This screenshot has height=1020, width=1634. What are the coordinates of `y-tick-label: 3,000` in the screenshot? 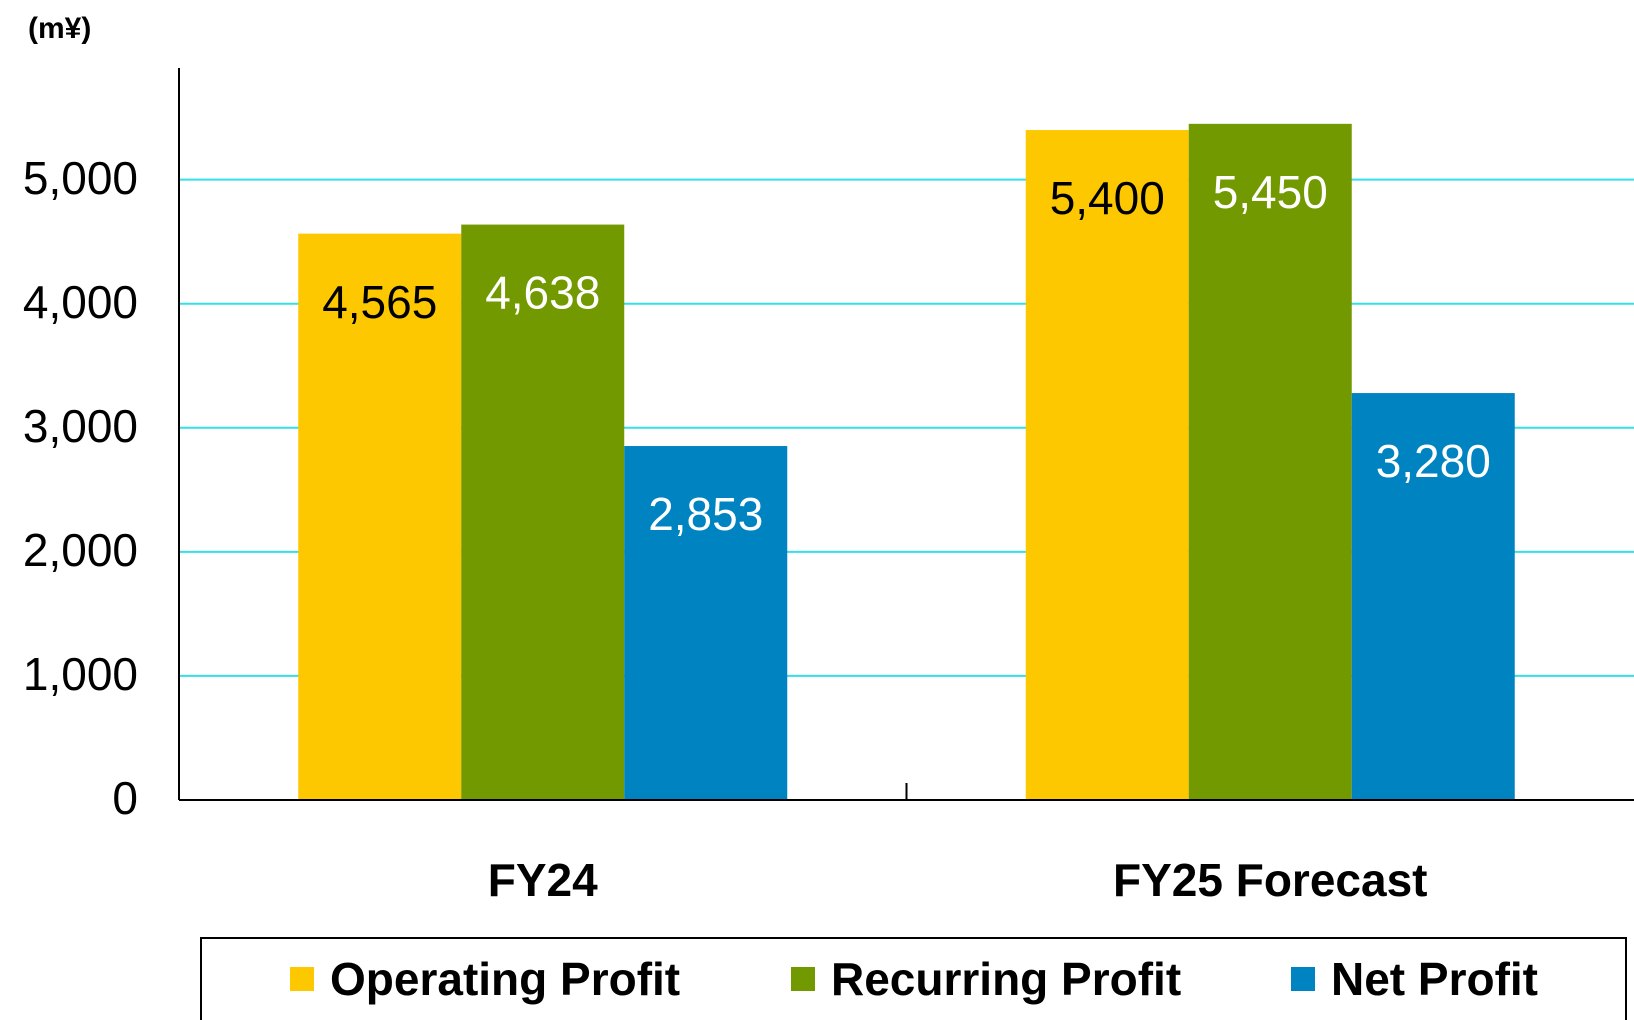 It's located at (80, 426).